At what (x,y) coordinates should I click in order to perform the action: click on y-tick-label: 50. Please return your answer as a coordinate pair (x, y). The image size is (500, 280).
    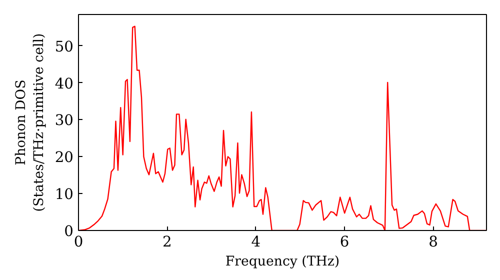
    Looking at the image, I should click on (64, 47).